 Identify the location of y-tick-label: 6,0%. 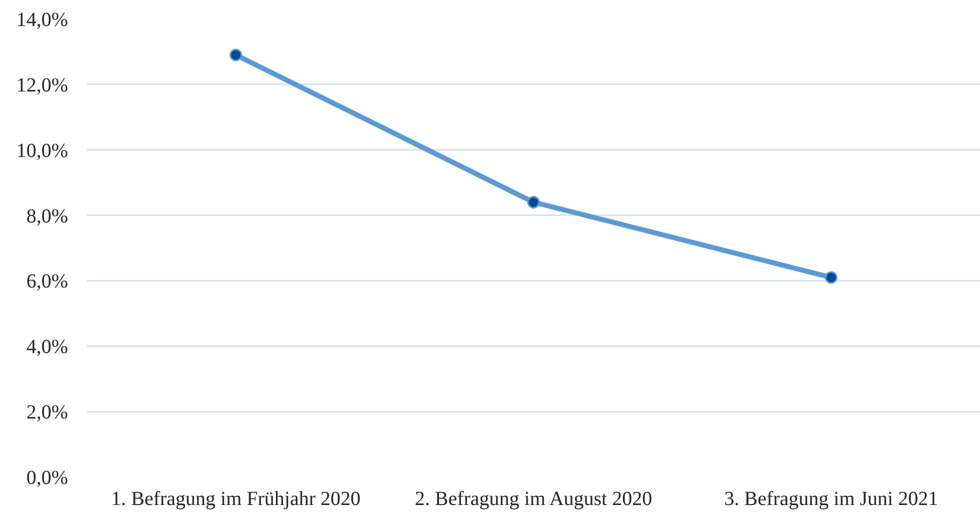
(47, 281).